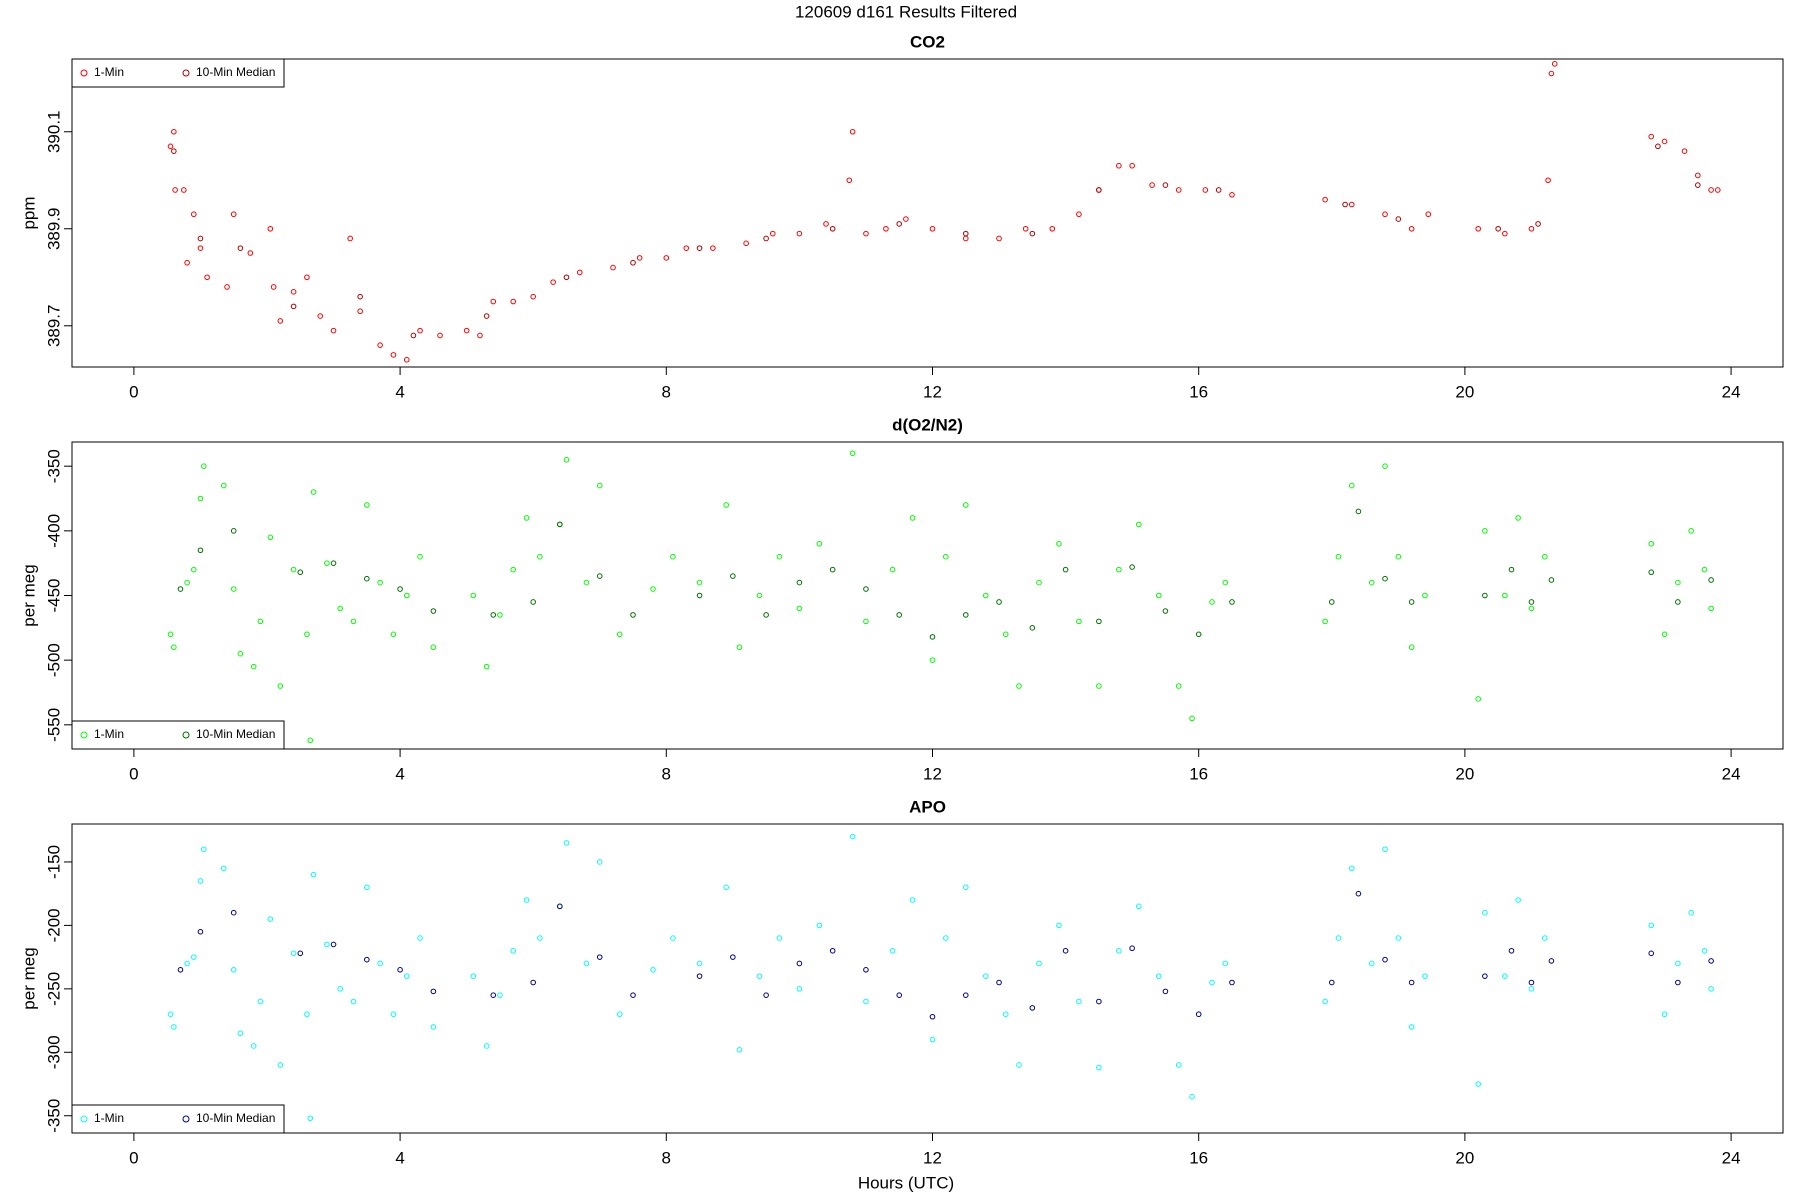 The width and height of the screenshot is (1800, 1200). Describe the element at coordinates (53, 131) in the screenshot. I see `y-tick-label: 390.1` at that location.